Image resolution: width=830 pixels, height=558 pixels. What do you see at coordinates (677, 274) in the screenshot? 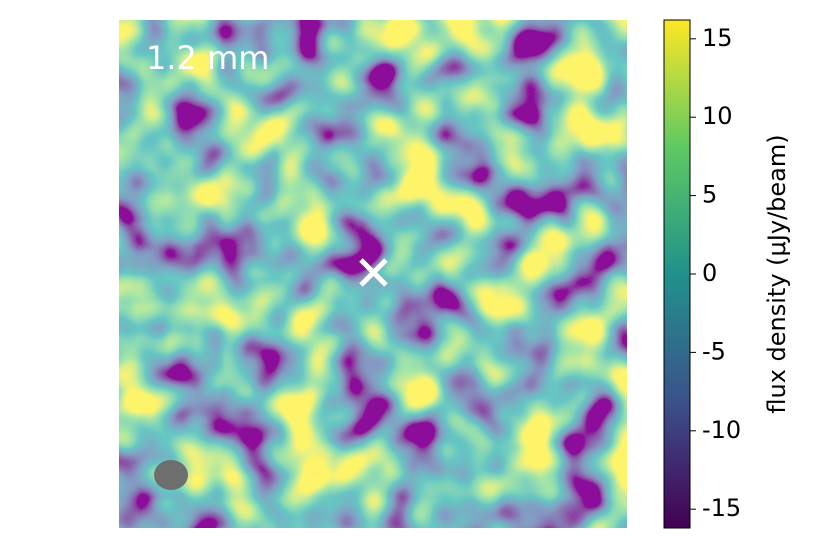
I see `colorbar` at bounding box center [677, 274].